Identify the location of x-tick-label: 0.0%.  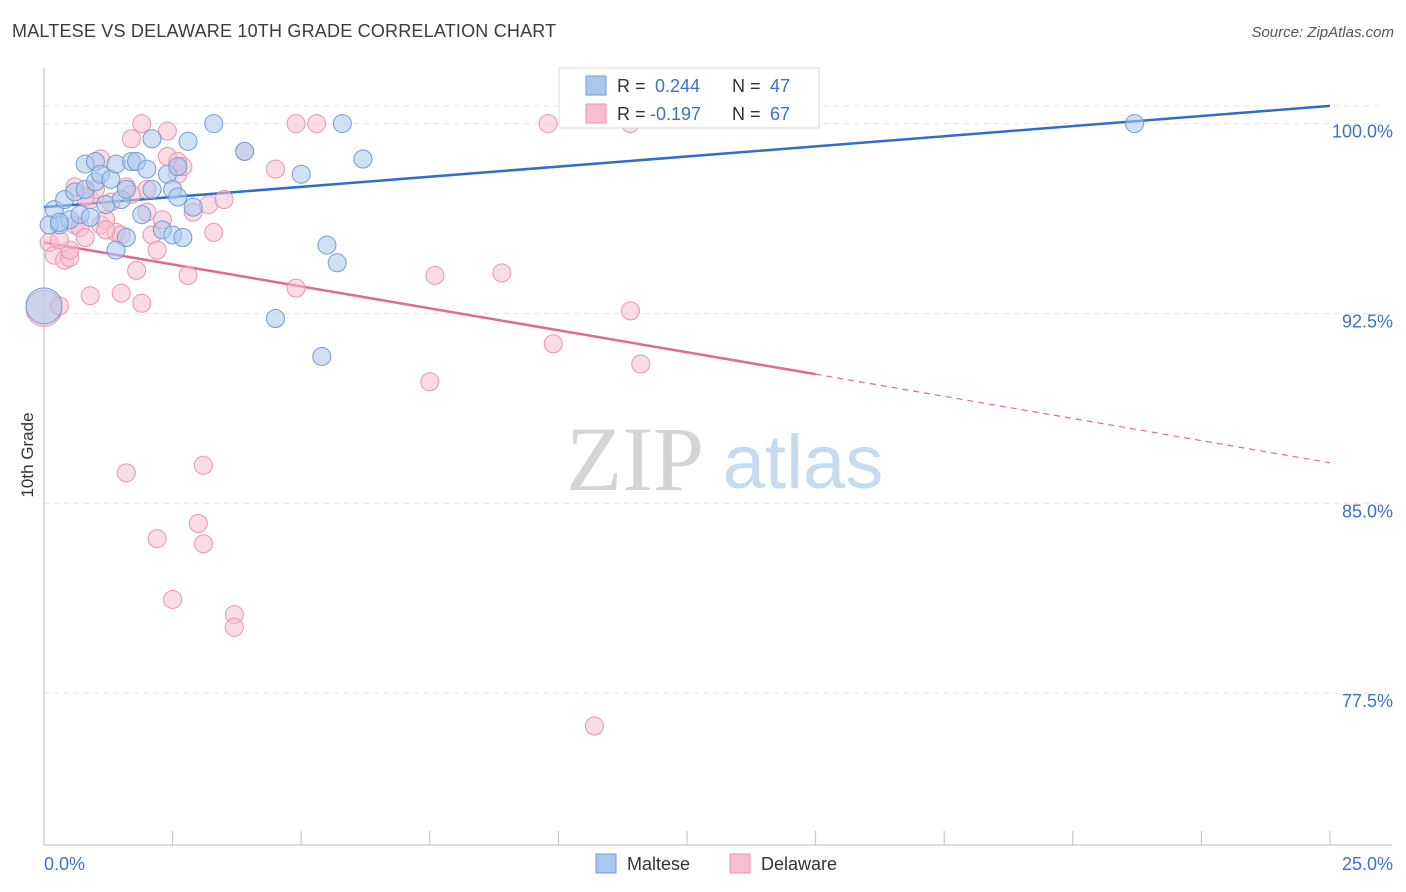
(64, 864).